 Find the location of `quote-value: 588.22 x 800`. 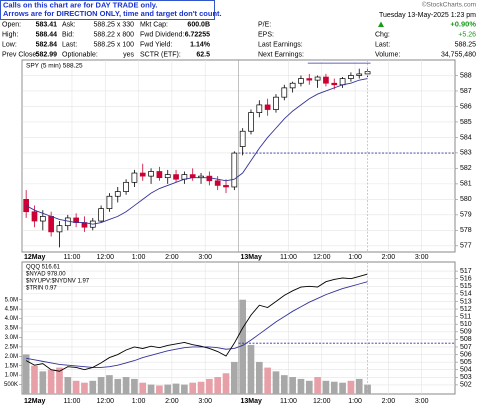

quote-value: 588.22 x 800 is located at coordinates (114, 34).